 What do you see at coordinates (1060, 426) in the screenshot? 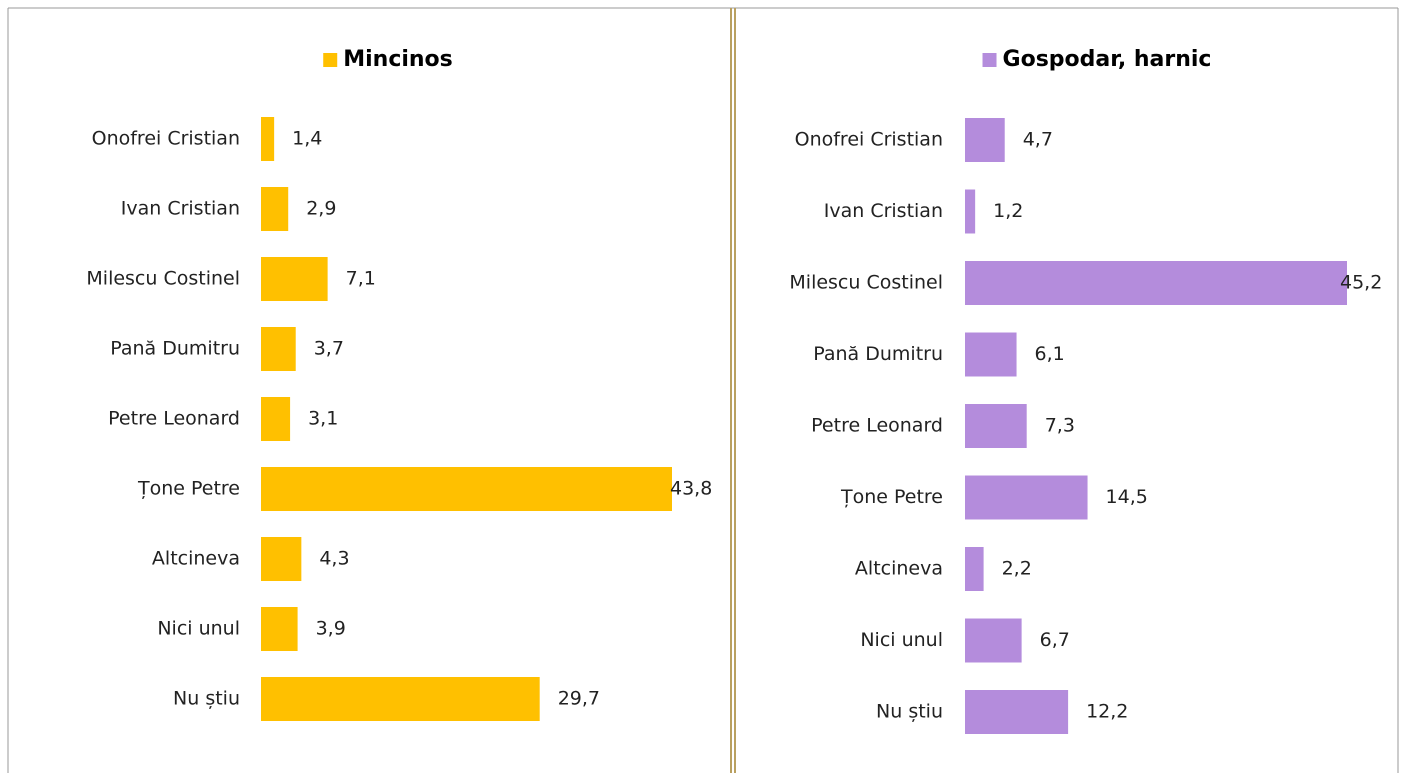
I see `value-label: 7,3` at bounding box center [1060, 426].